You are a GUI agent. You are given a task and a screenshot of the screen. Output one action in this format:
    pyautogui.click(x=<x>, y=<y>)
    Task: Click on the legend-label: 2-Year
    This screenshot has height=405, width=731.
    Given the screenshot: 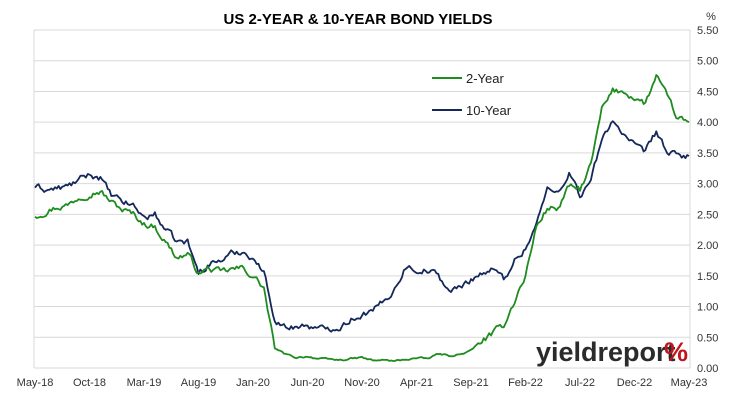 What is the action you would take?
    pyautogui.click(x=485, y=78)
    